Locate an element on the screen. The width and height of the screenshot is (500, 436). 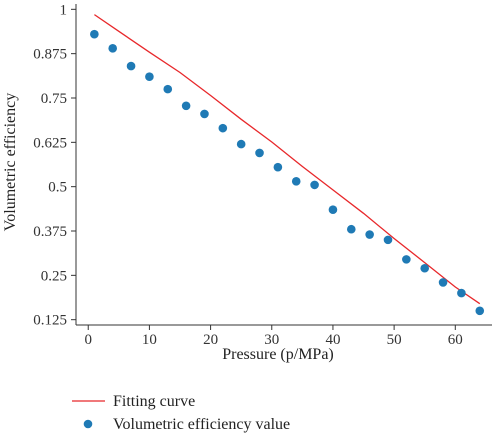
x-tick-label: 40 is located at coordinates (332, 340).